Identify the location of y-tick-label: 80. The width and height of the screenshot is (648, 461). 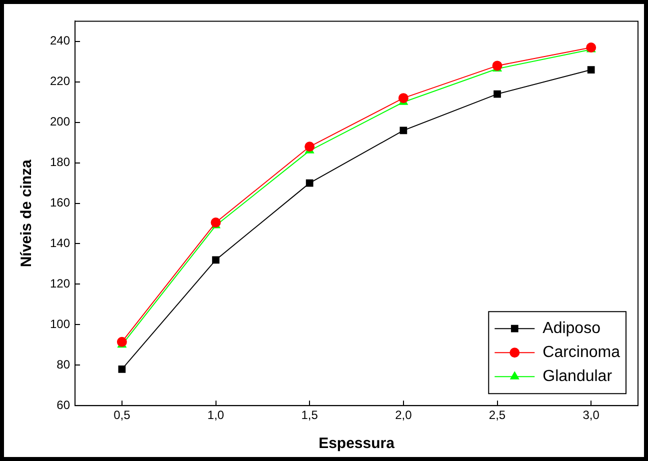
(63, 364).